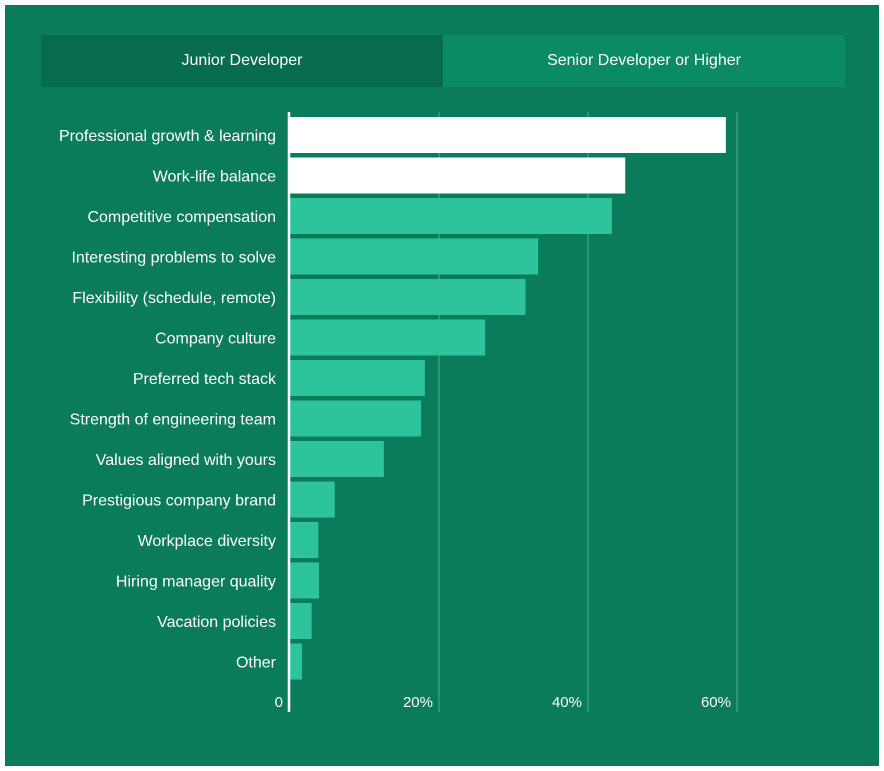 The image size is (884, 771). What do you see at coordinates (279, 702) in the screenshot?
I see `x-tick-label-0: 0` at bounding box center [279, 702].